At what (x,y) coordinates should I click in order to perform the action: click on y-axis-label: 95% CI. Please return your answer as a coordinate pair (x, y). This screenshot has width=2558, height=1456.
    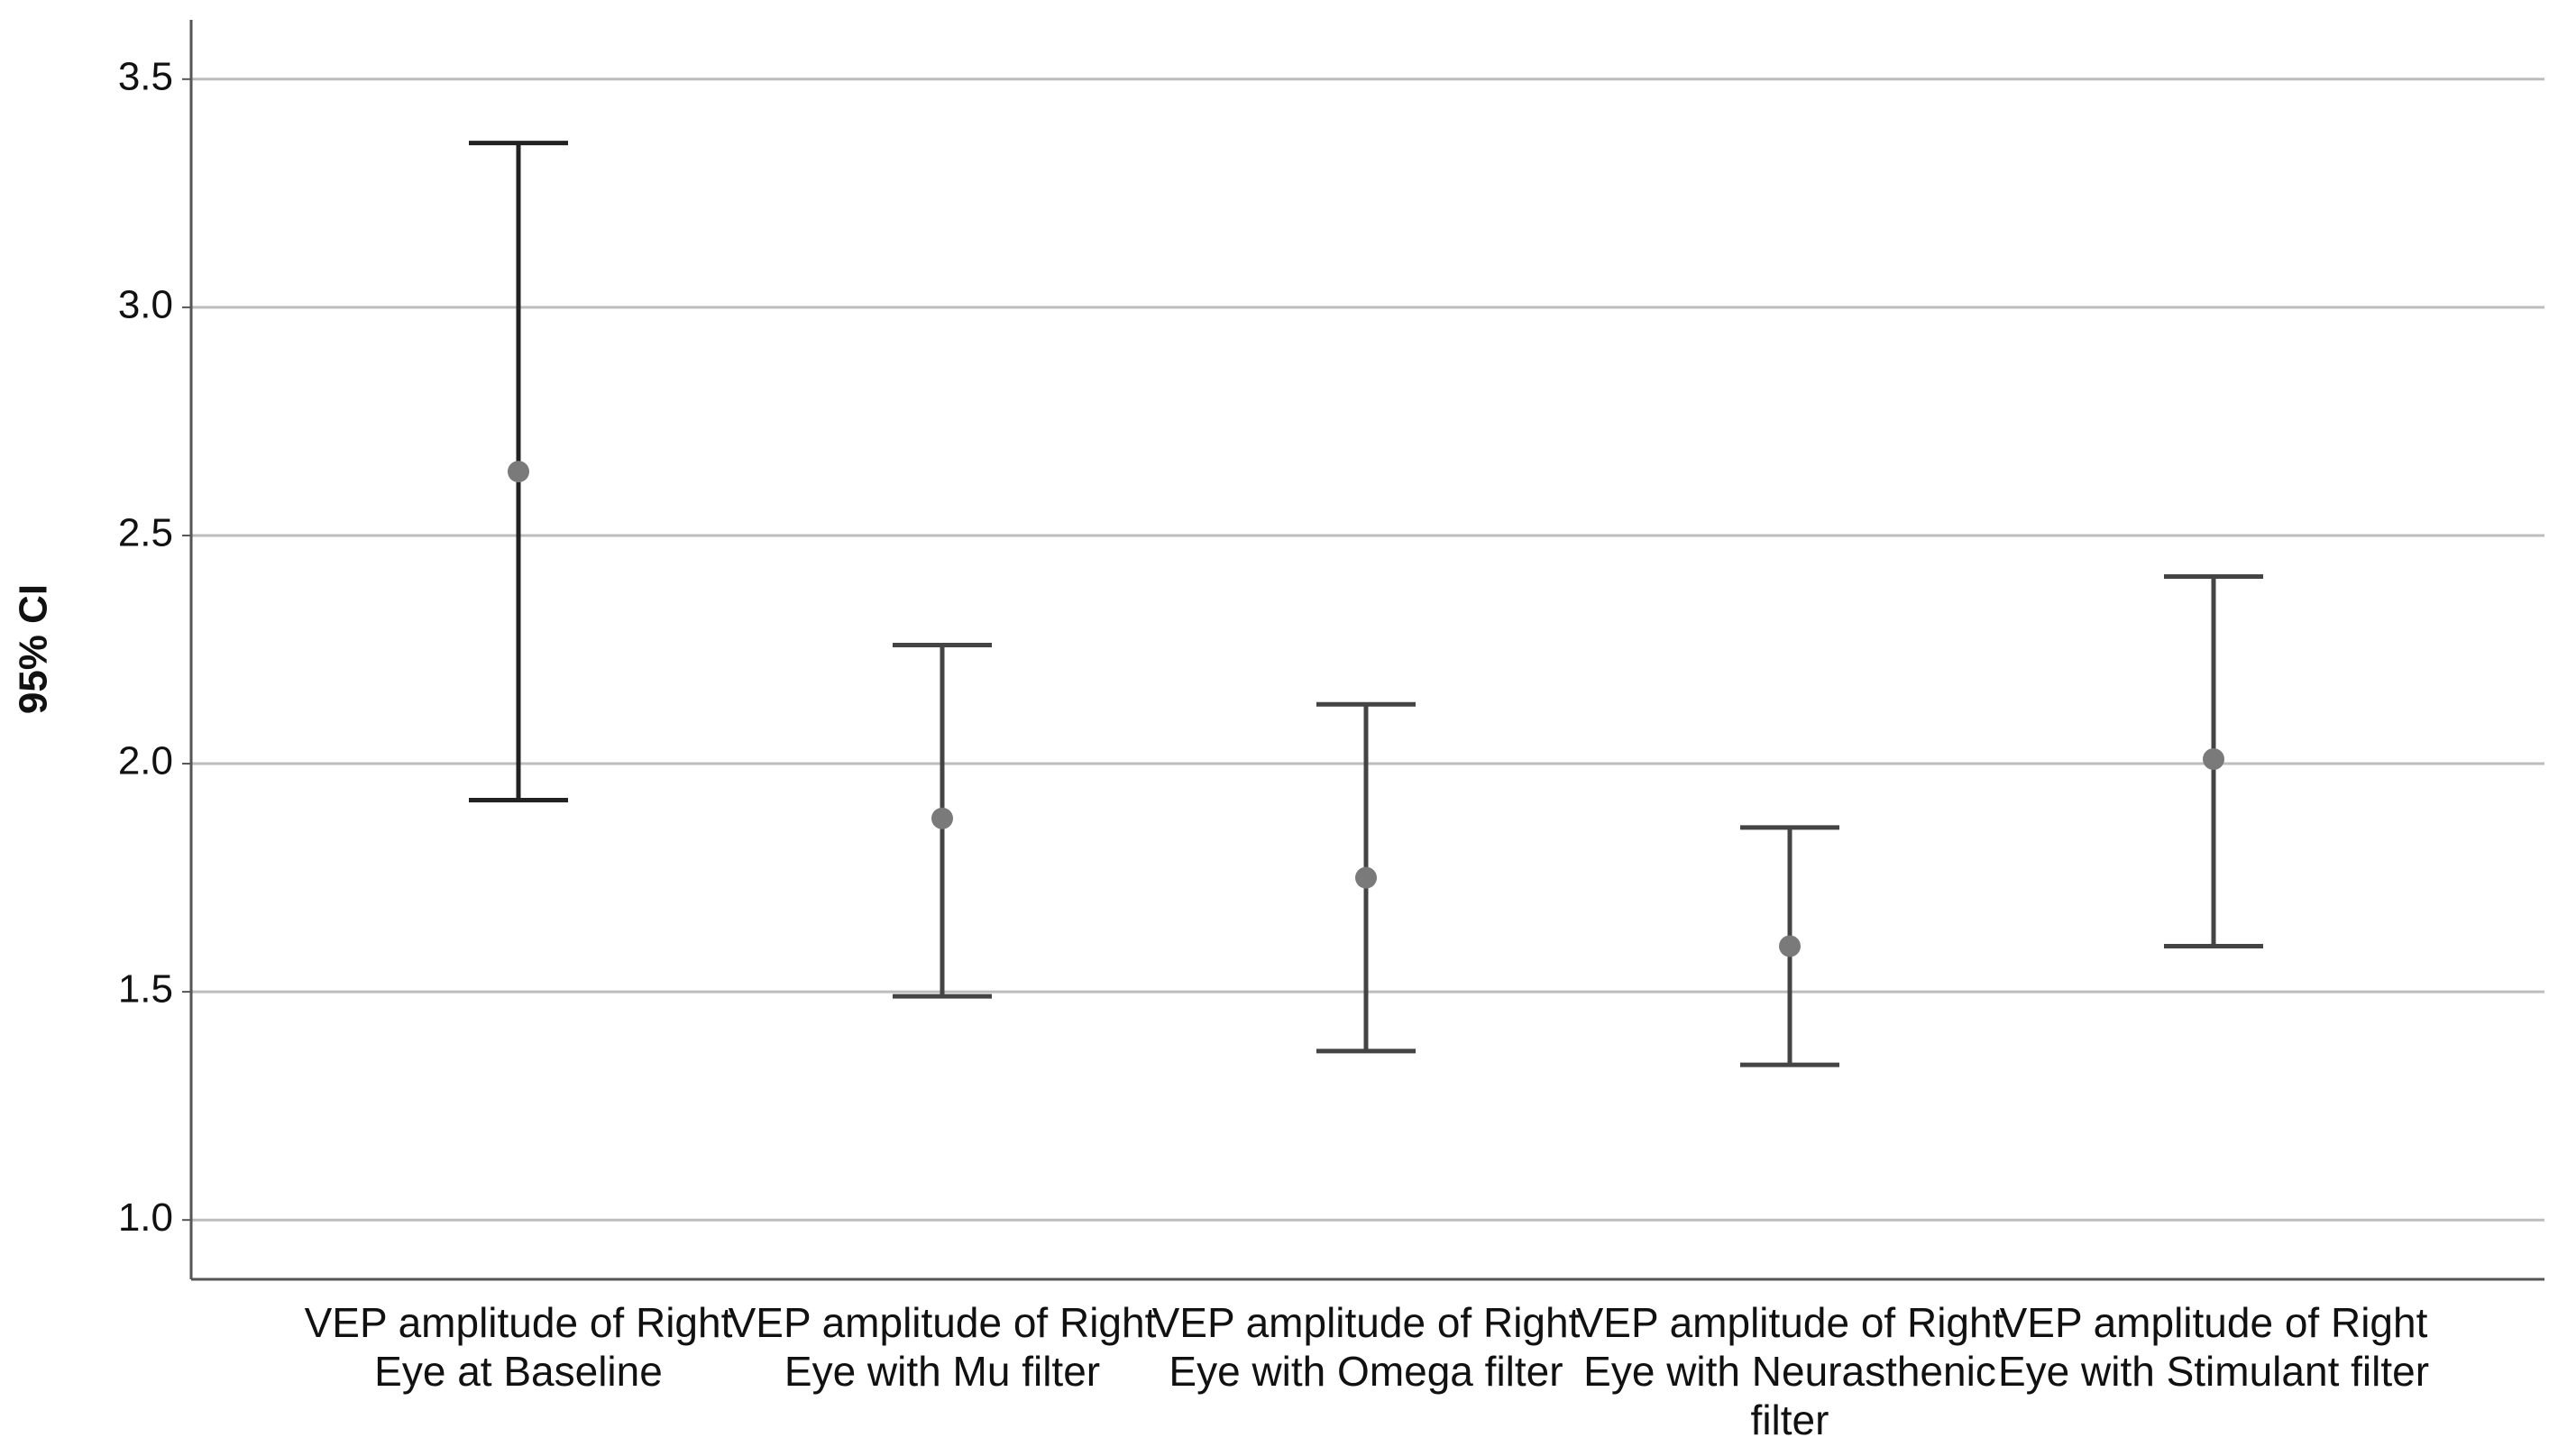
    Looking at the image, I should click on (34, 649).